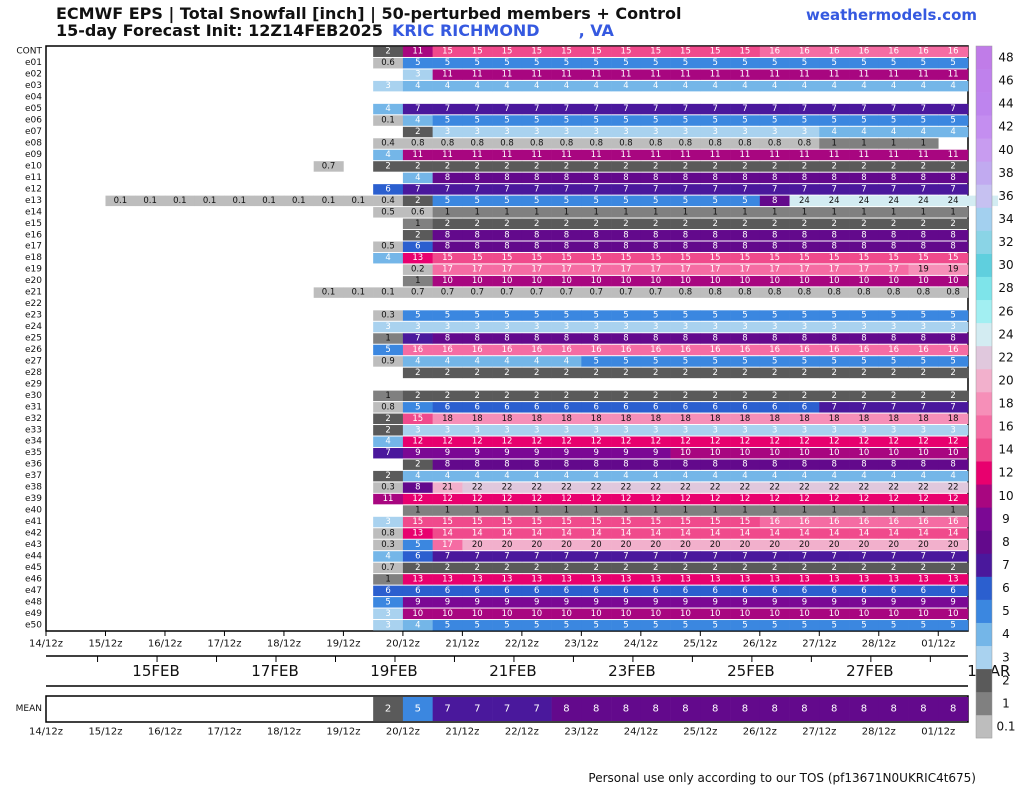 The width and height of the screenshot is (1024, 788). I want to click on mean-cell, so click(864, 709).